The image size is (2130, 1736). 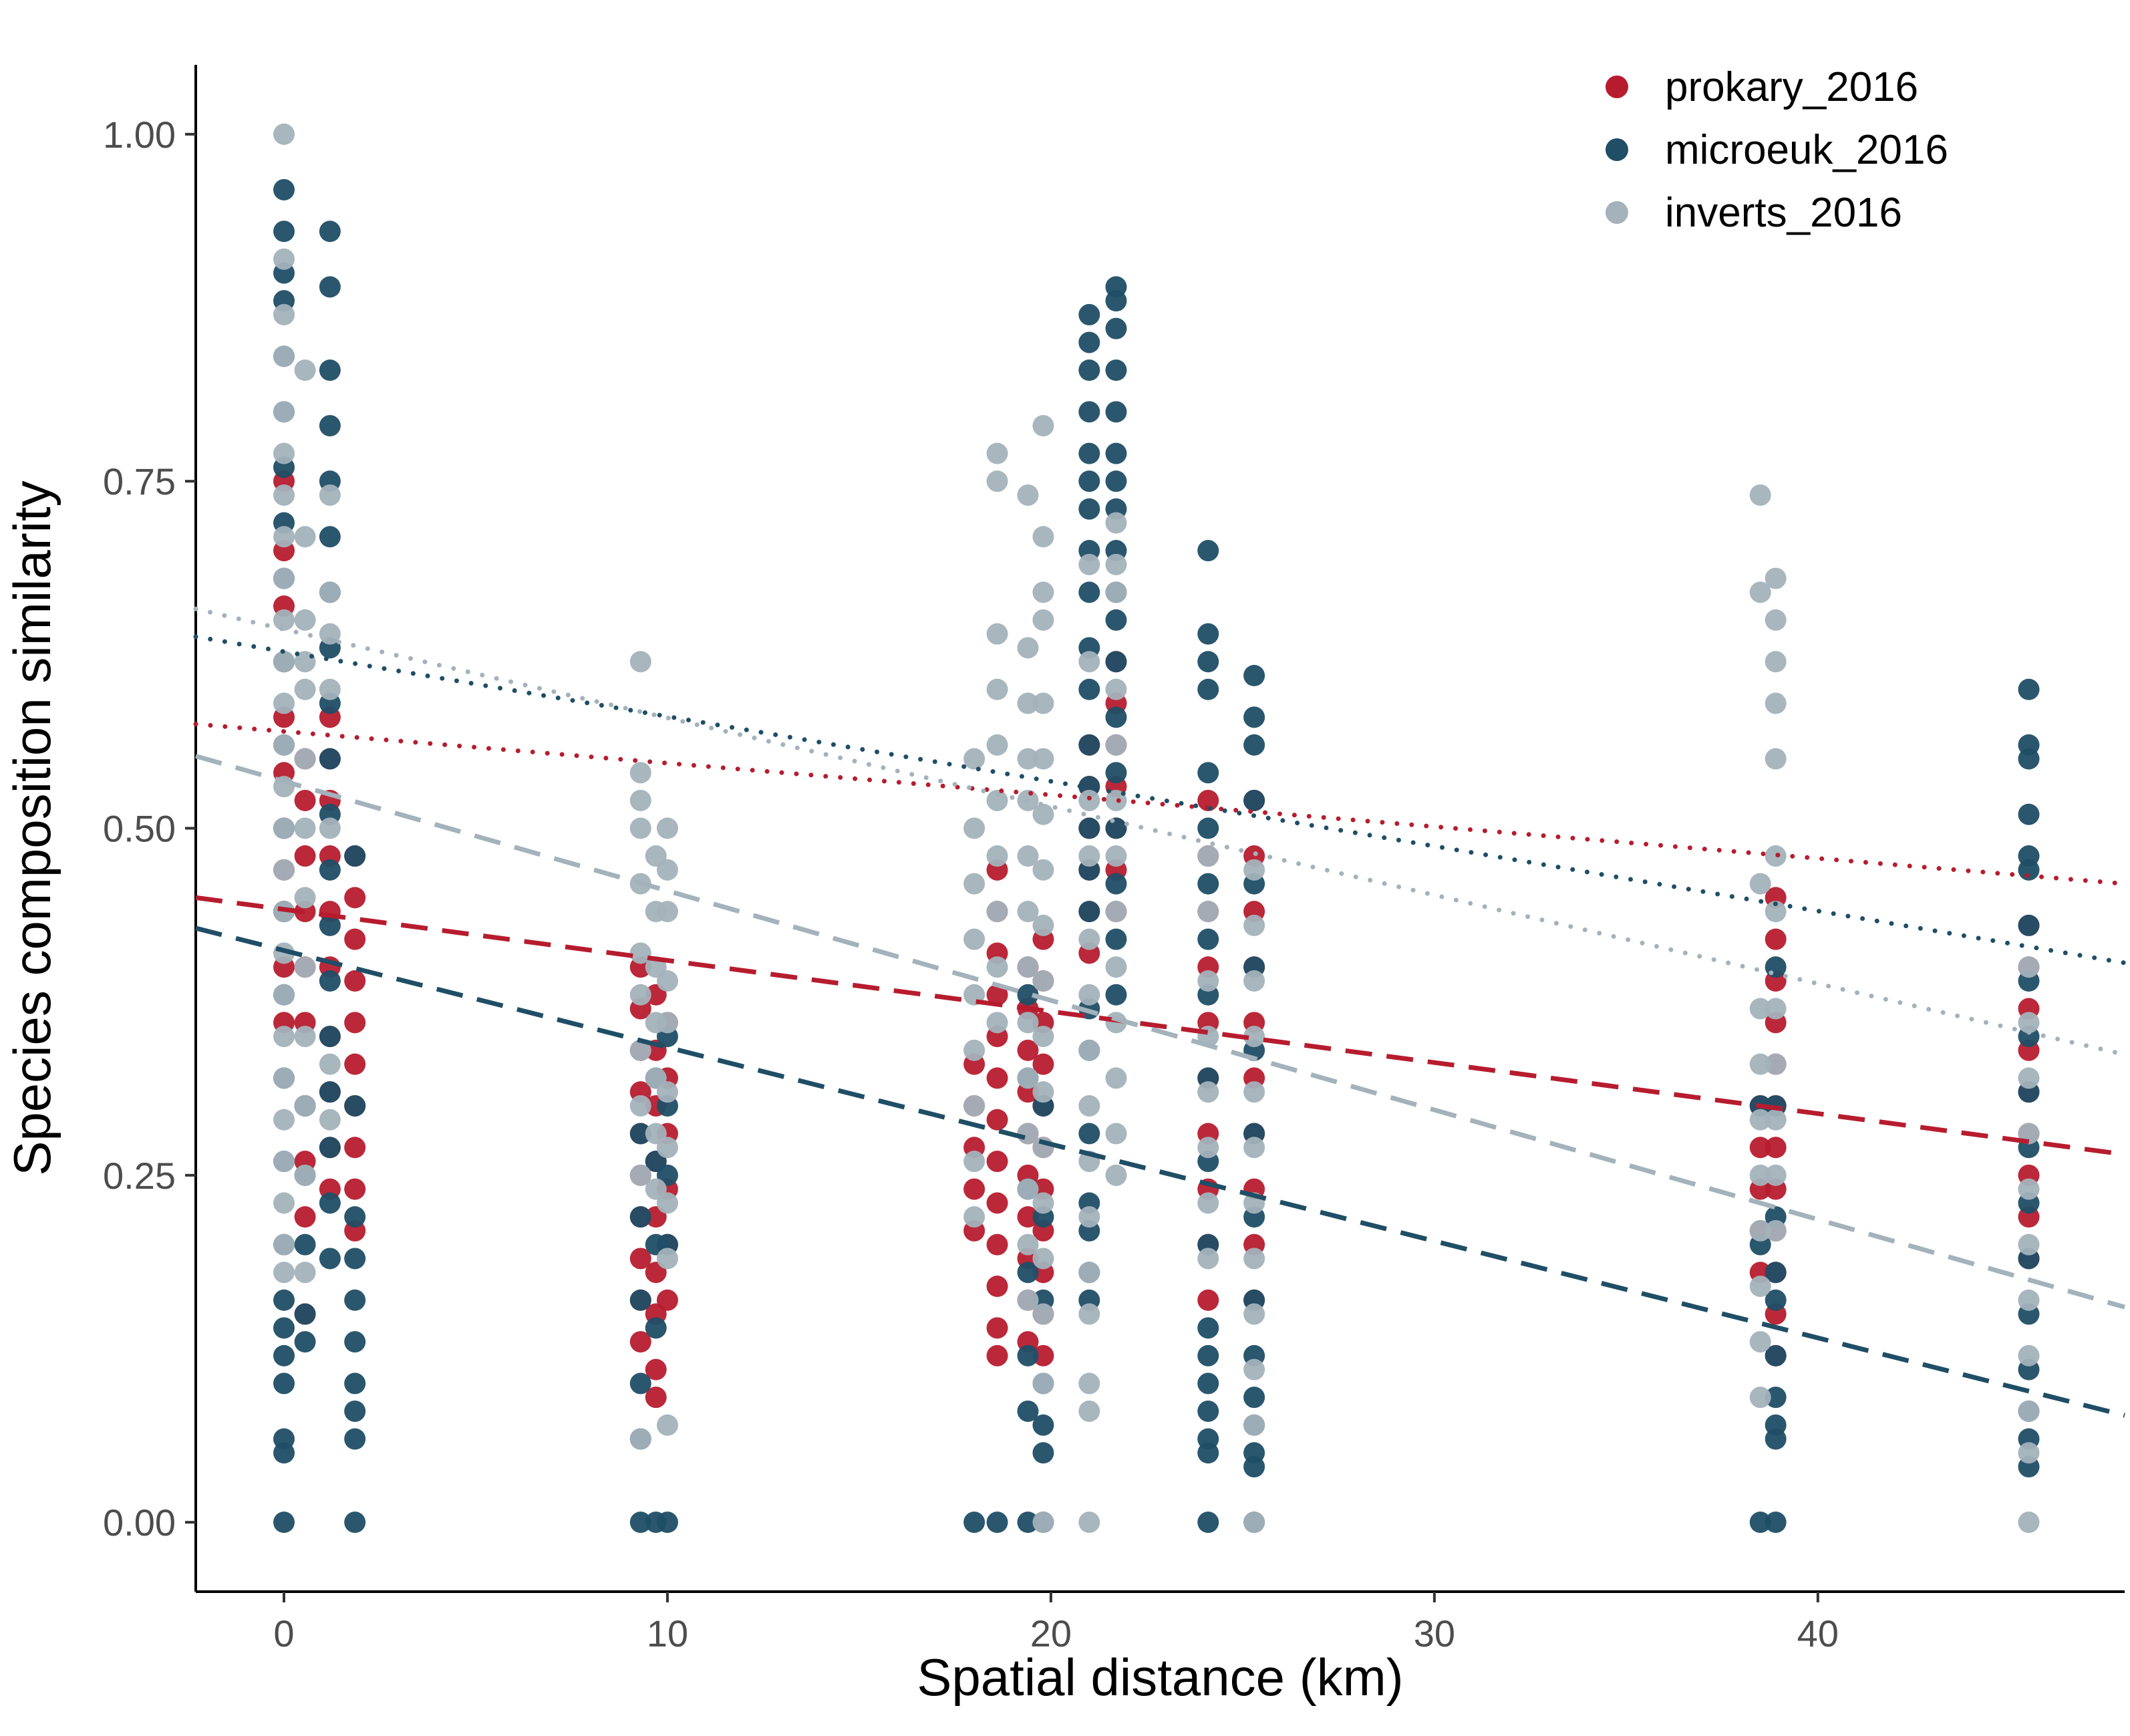 I want to click on x-tick-label: 10, so click(x=667, y=1633).